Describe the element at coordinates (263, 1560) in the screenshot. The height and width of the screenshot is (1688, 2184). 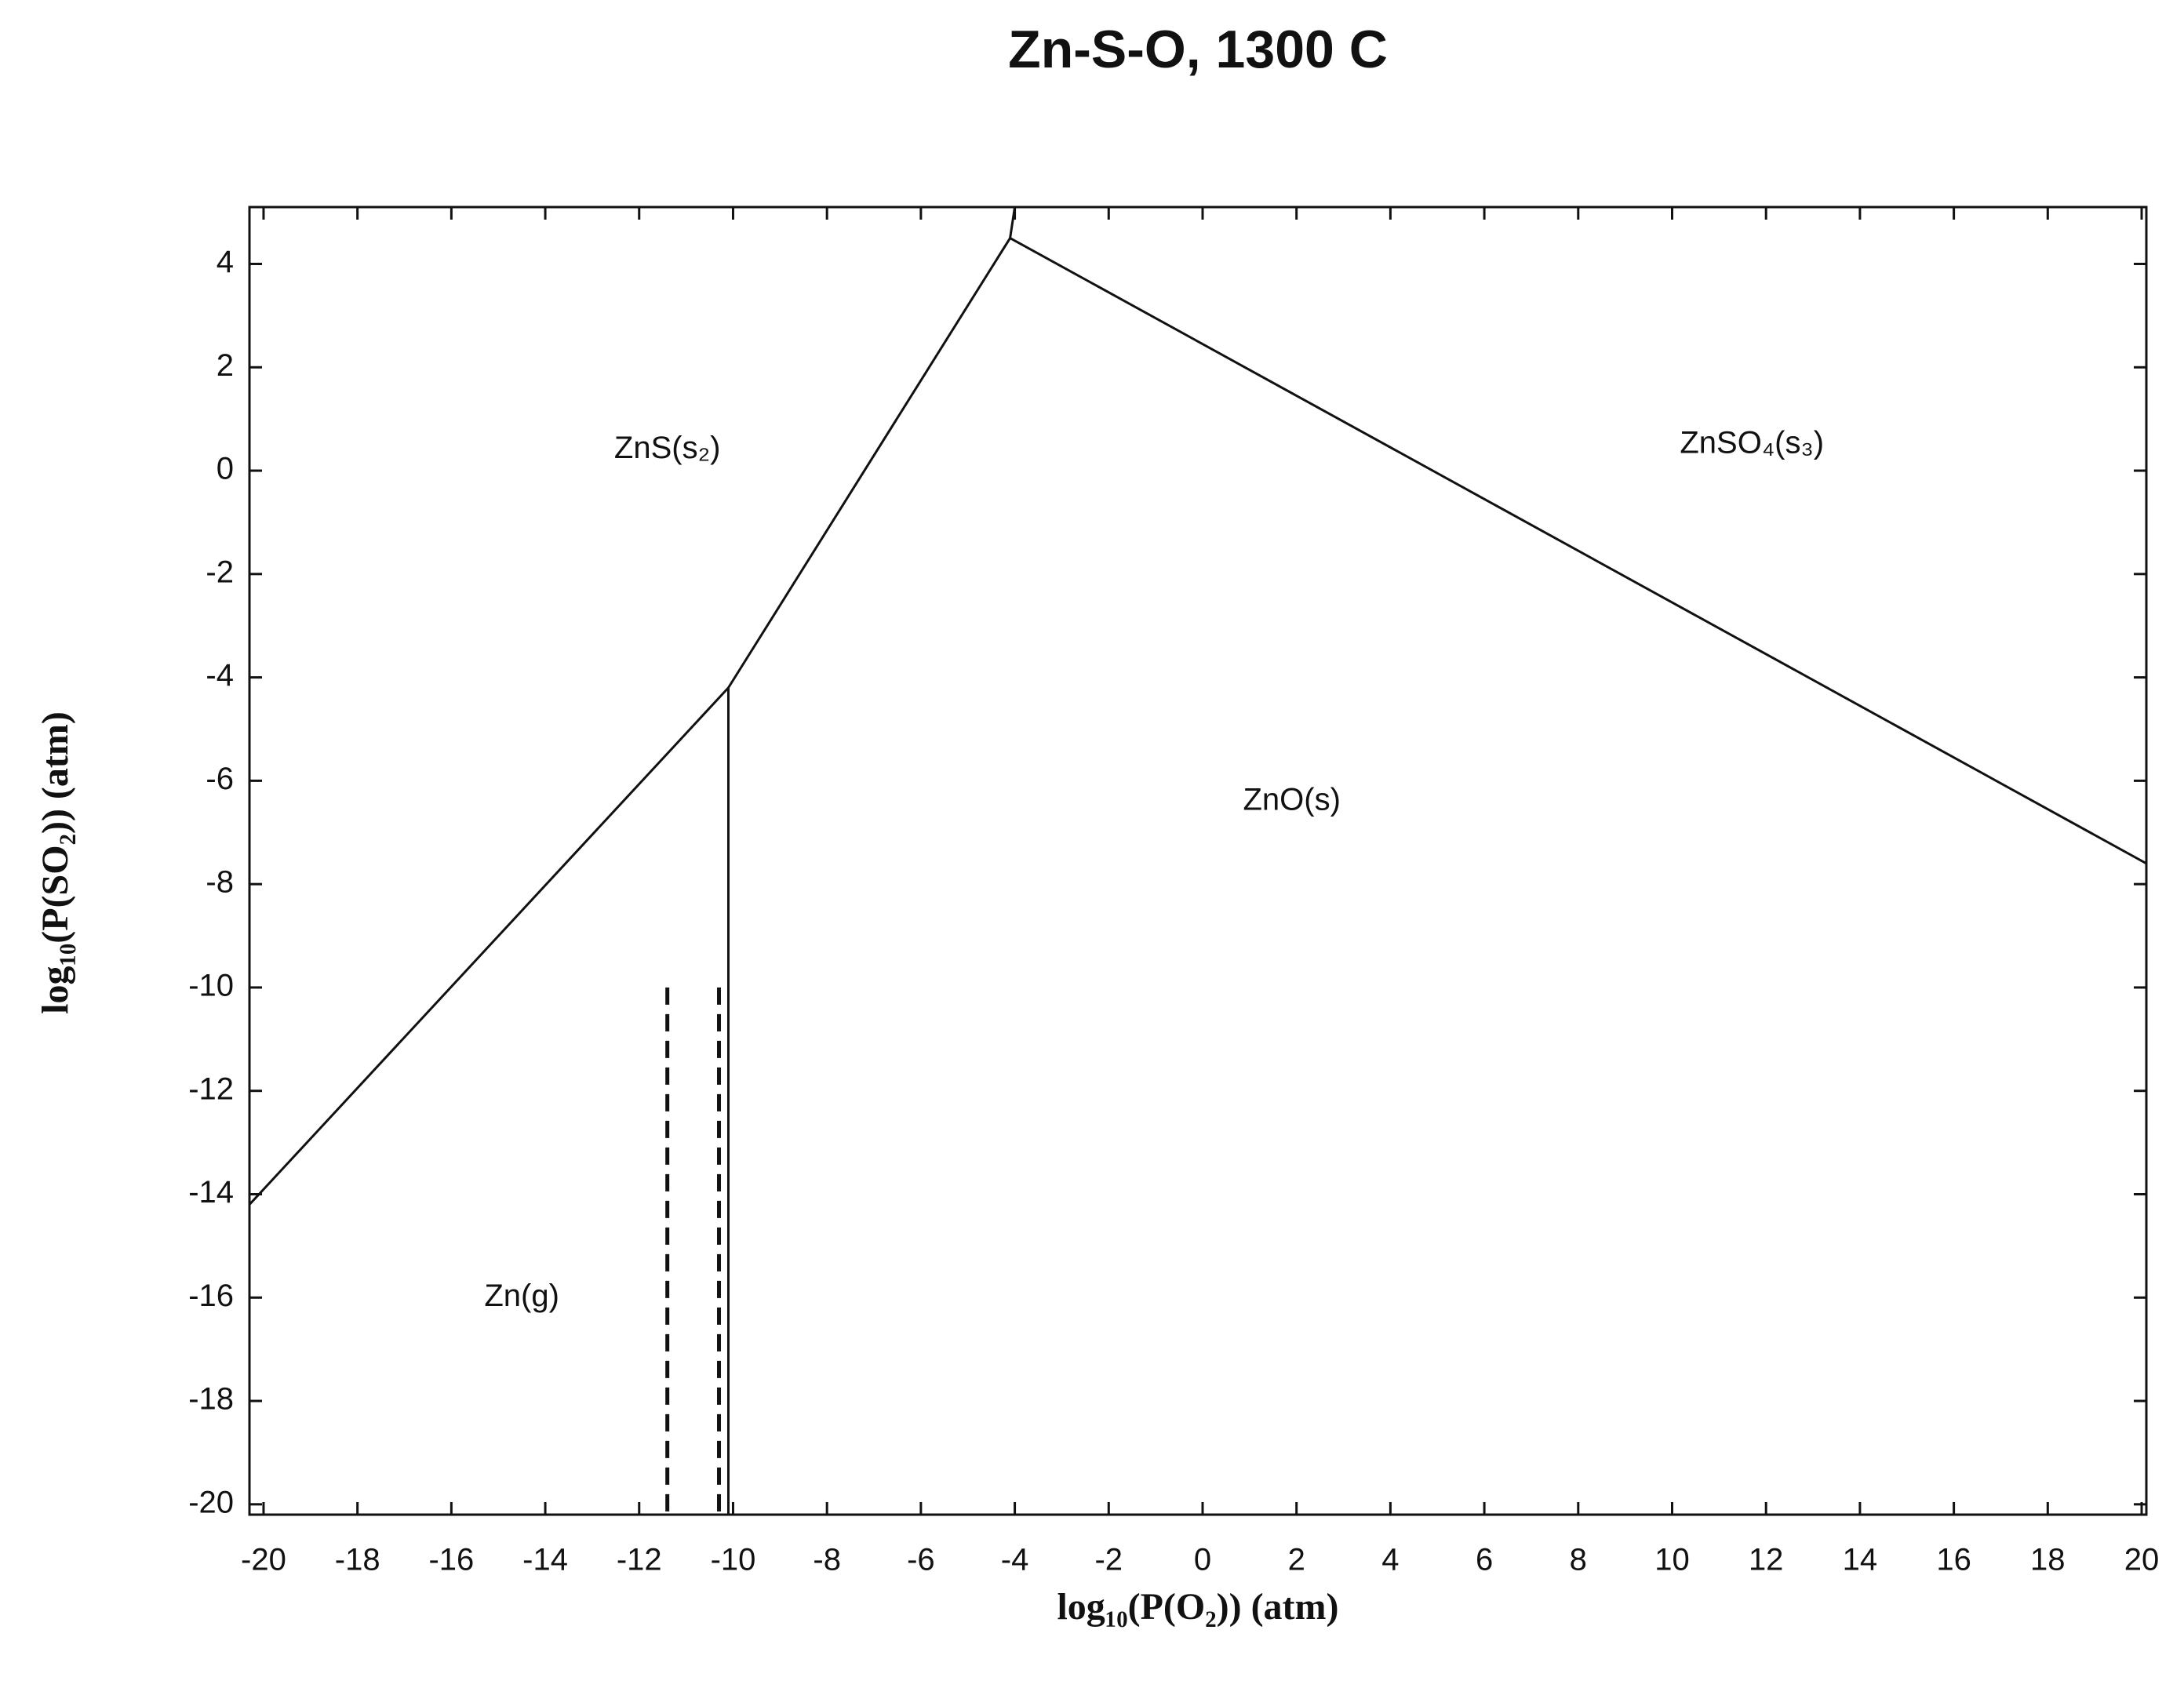
I see `x-tick-label: -20` at that location.